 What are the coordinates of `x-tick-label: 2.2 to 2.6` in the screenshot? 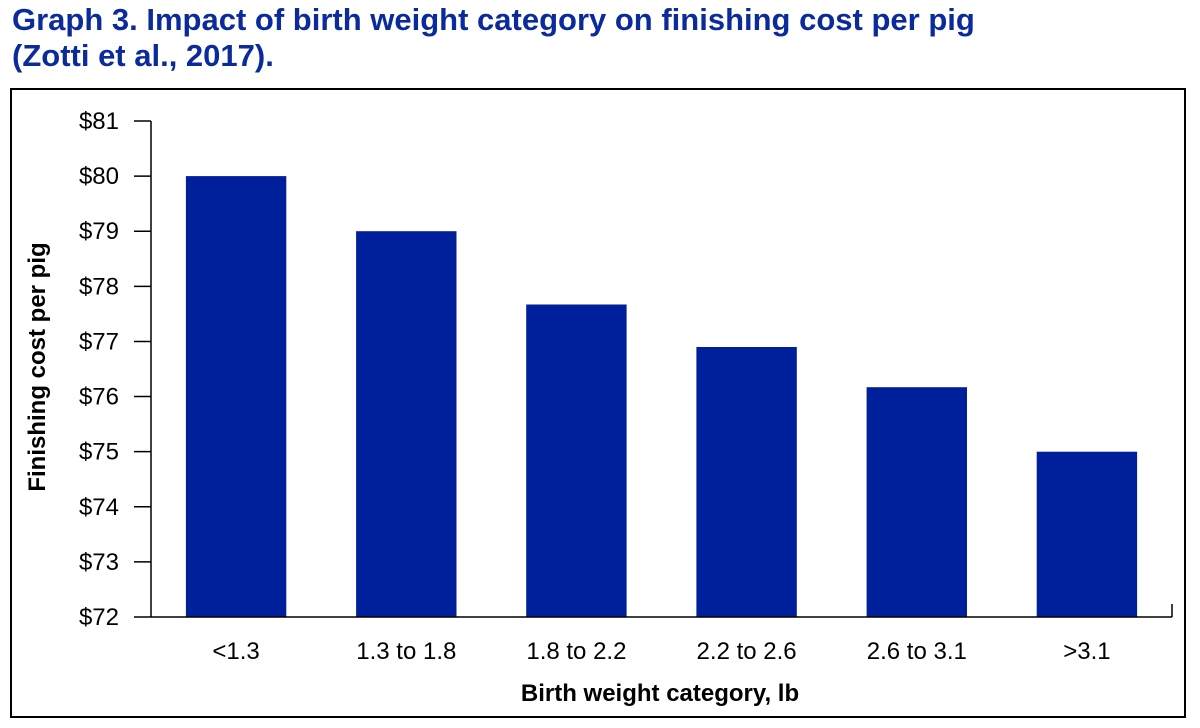 It's located at (747, 651).